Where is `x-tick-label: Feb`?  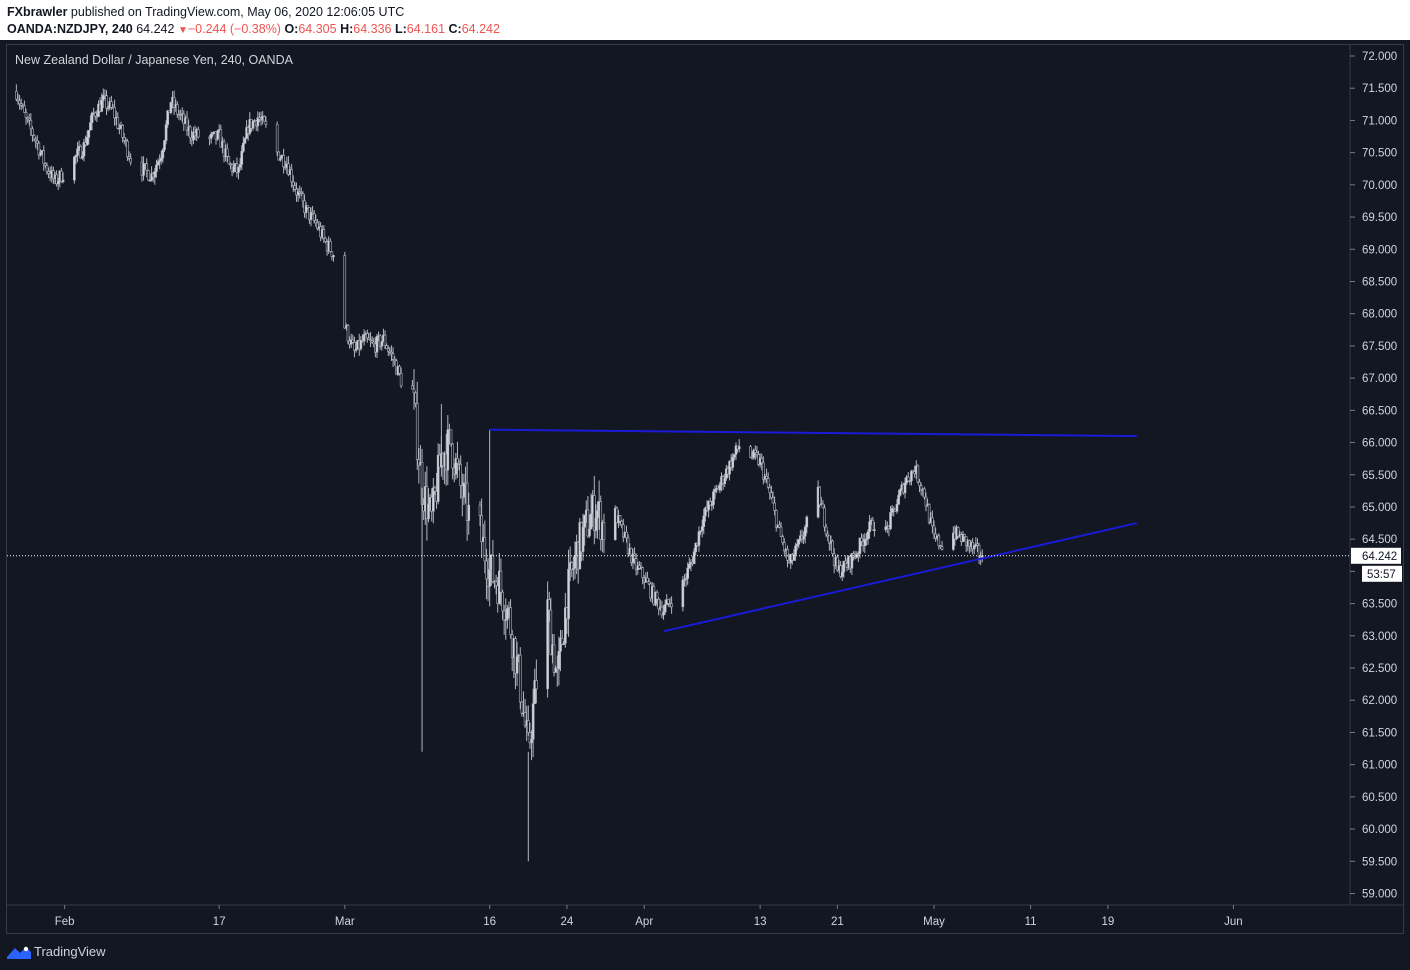
x-tick-label: Feb is located at coordinates (65, 922).